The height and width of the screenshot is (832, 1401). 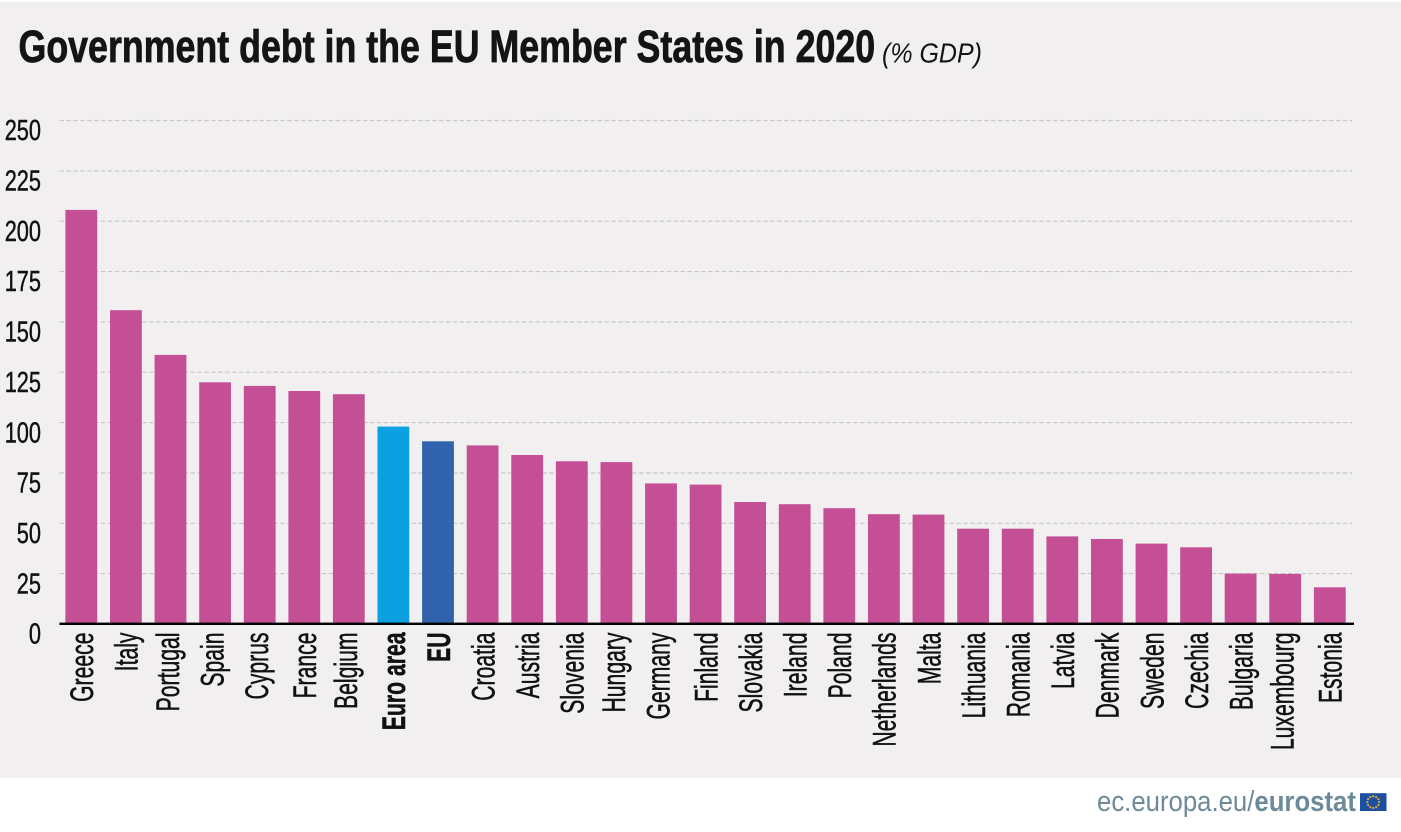 I want to click on svg-text: Germany, so click(x=658, y=675).